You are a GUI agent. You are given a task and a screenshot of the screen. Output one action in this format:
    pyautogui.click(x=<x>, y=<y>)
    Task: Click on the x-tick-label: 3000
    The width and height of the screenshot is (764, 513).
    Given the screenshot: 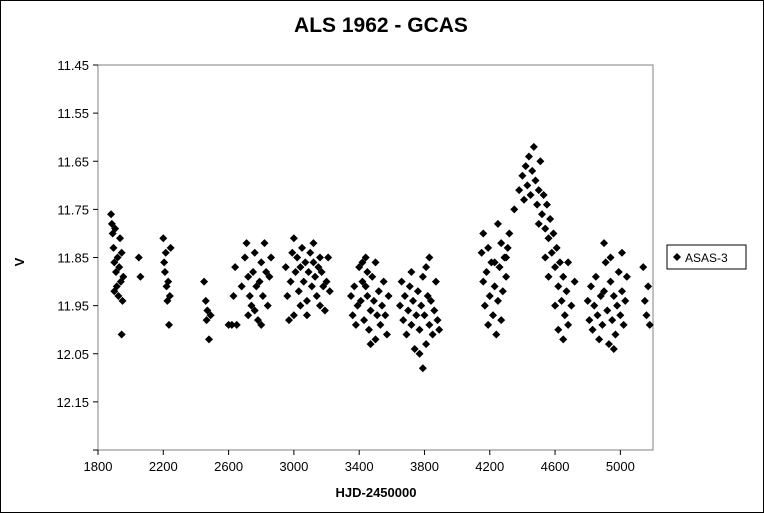 What is the action you would take?
    pyautogui.click(x=293, y=466)
    